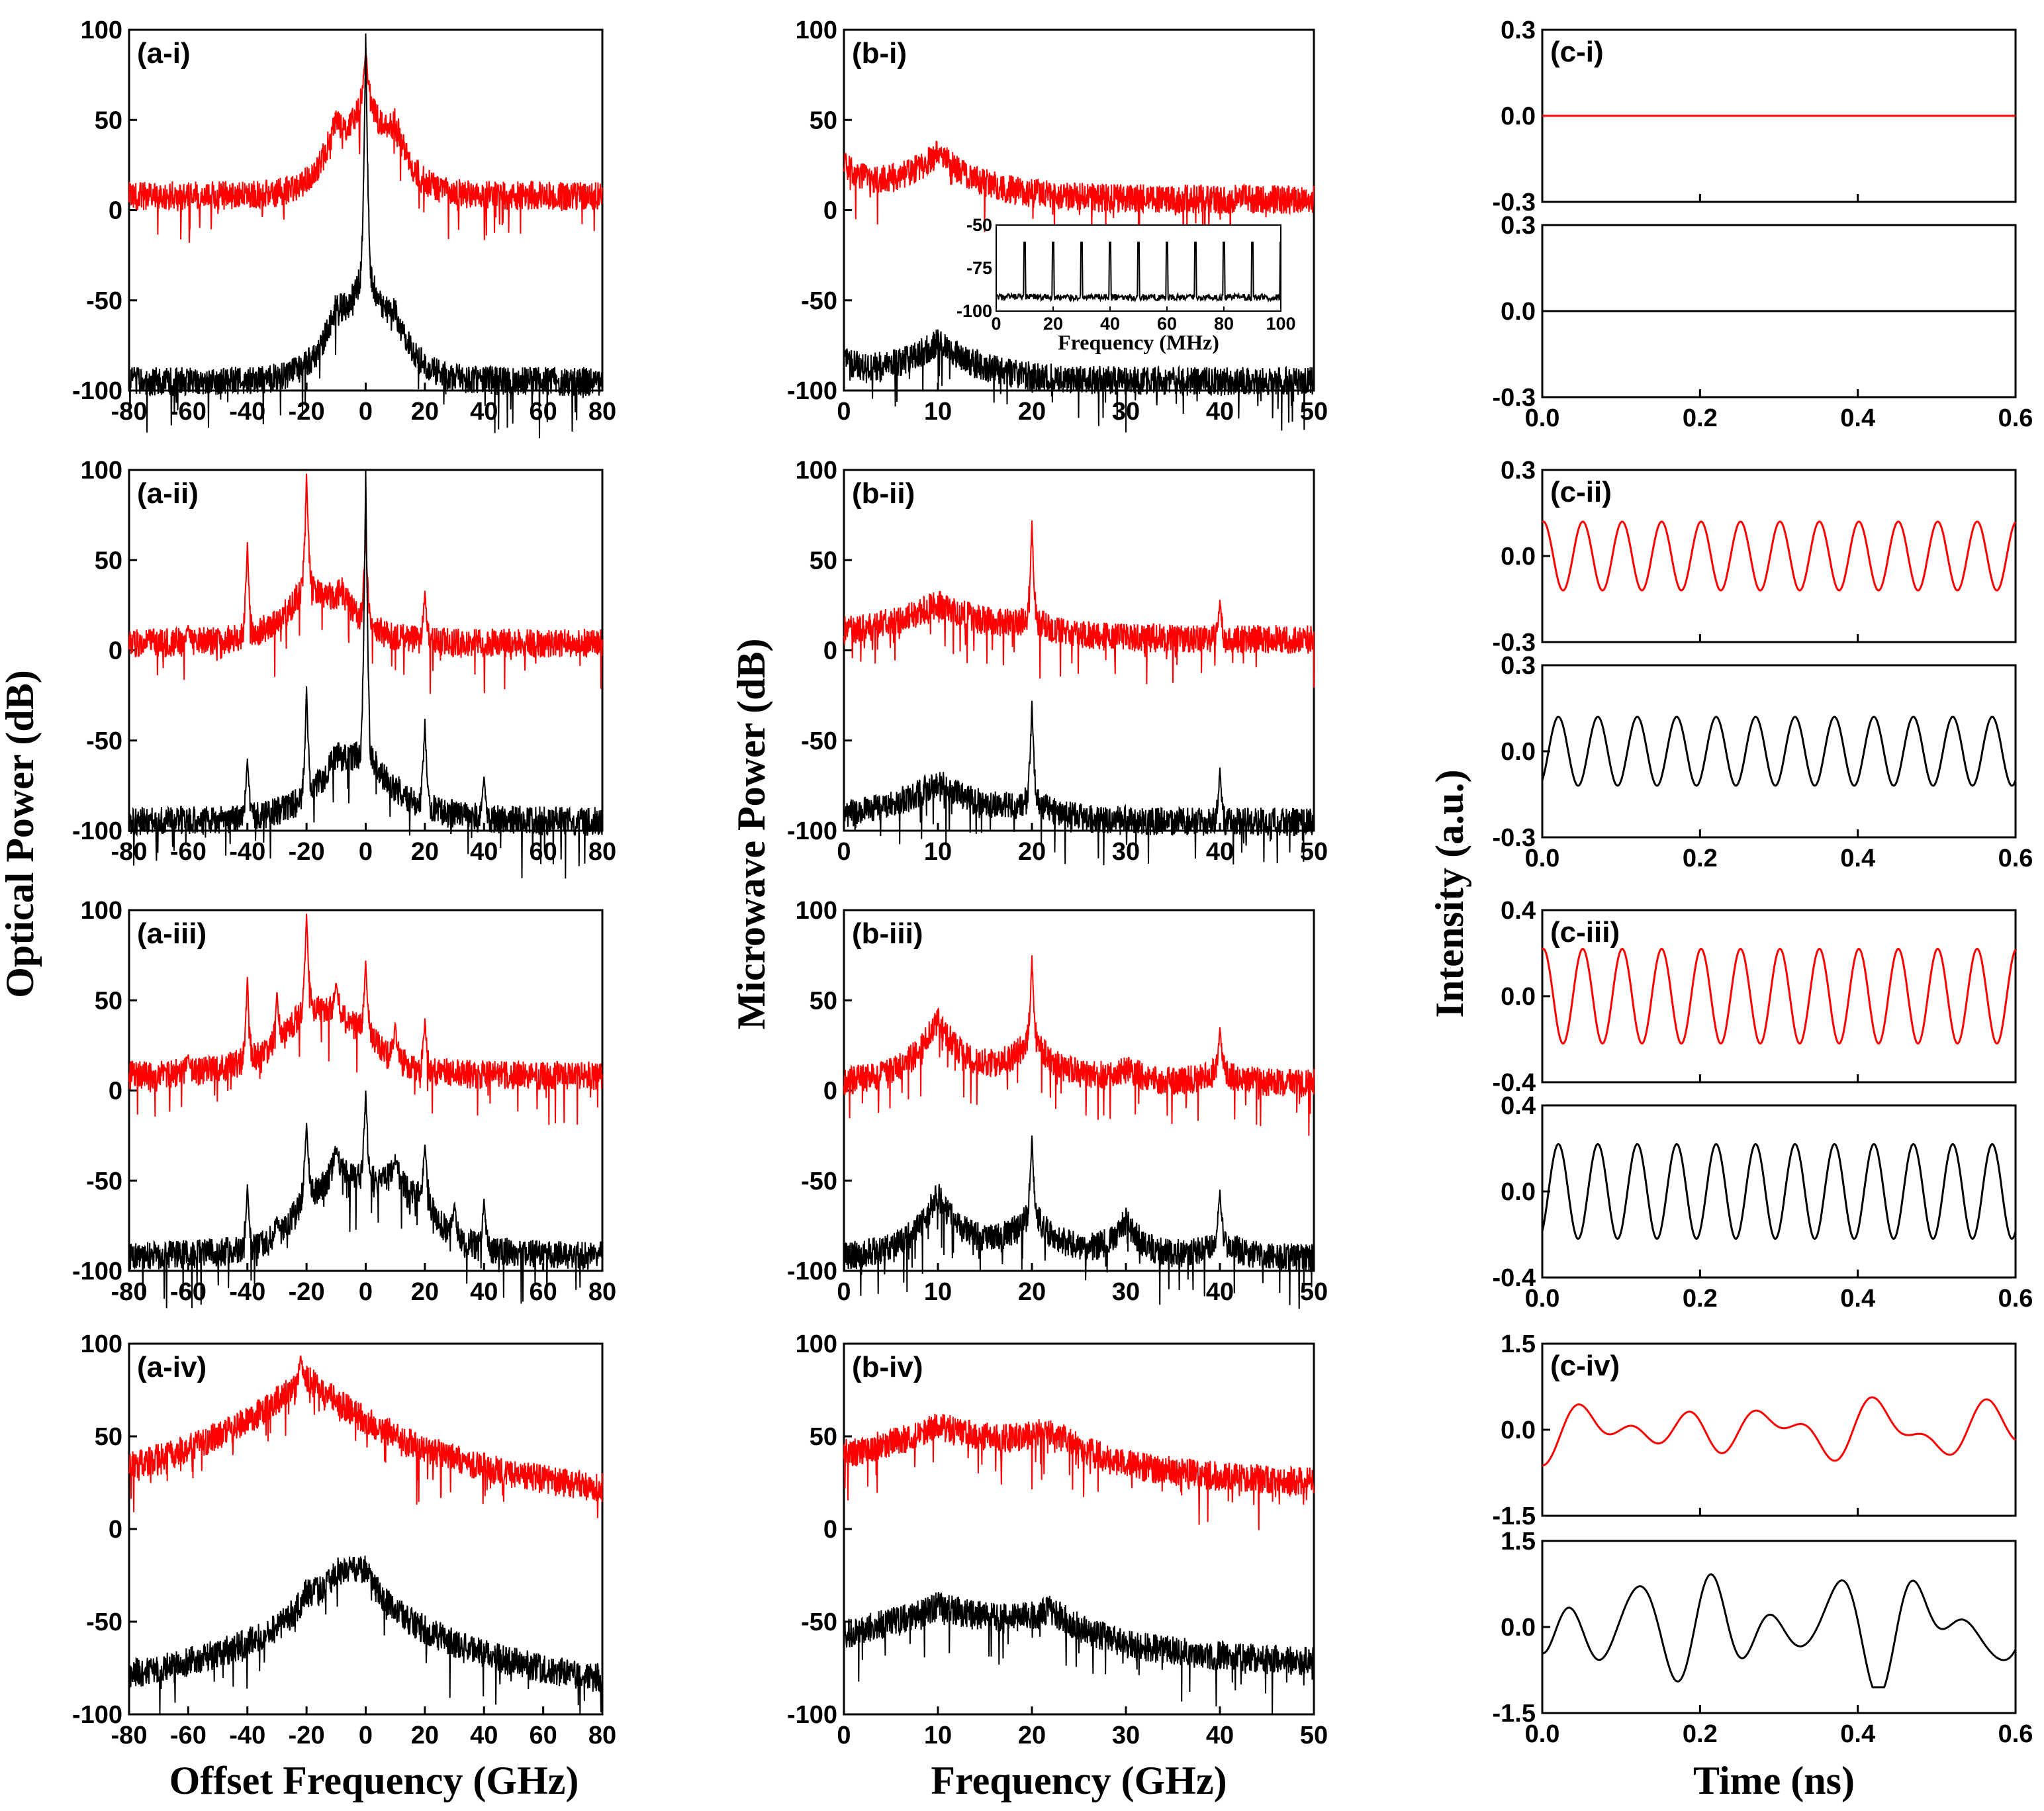  I want to click on microwave-panel-3-frame, so click(1079, 1090).